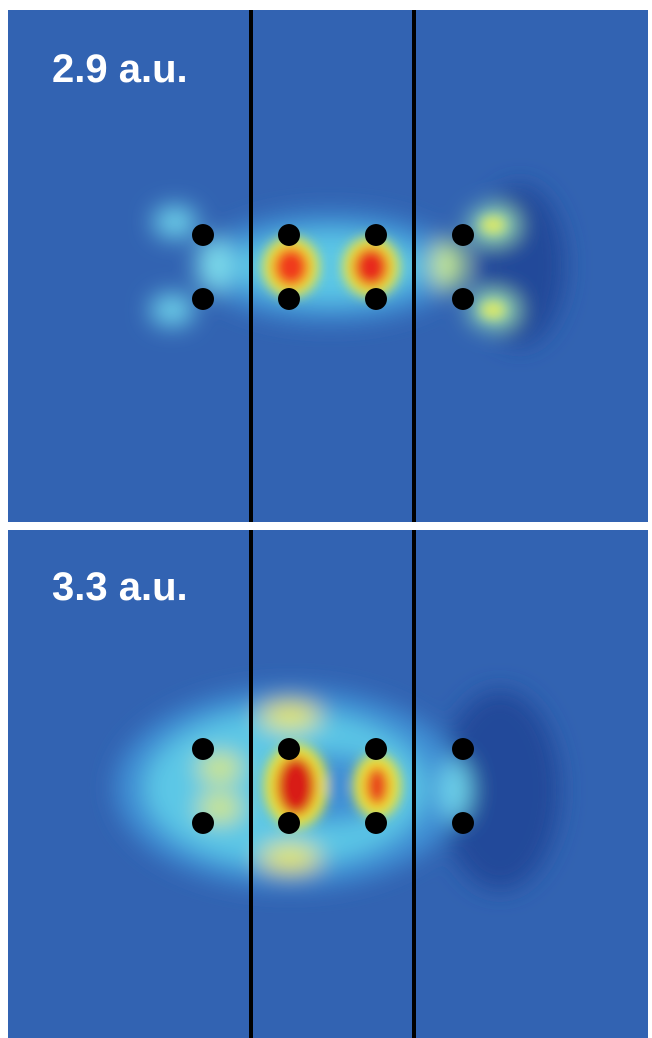 Image resolution: width=652 pixels, height=1038 pixels. I want to click on panel-label: 3.3 a.u., so click(120, 587).